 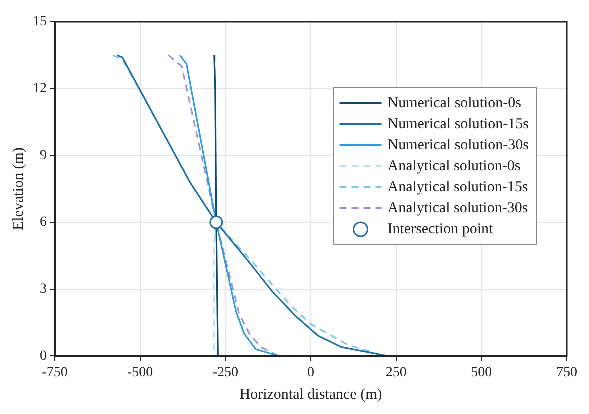 What do you see at coordinates (43, 156) in the screenshot?
I see `y-tick-label: 9` at bounding box center [43, 156].